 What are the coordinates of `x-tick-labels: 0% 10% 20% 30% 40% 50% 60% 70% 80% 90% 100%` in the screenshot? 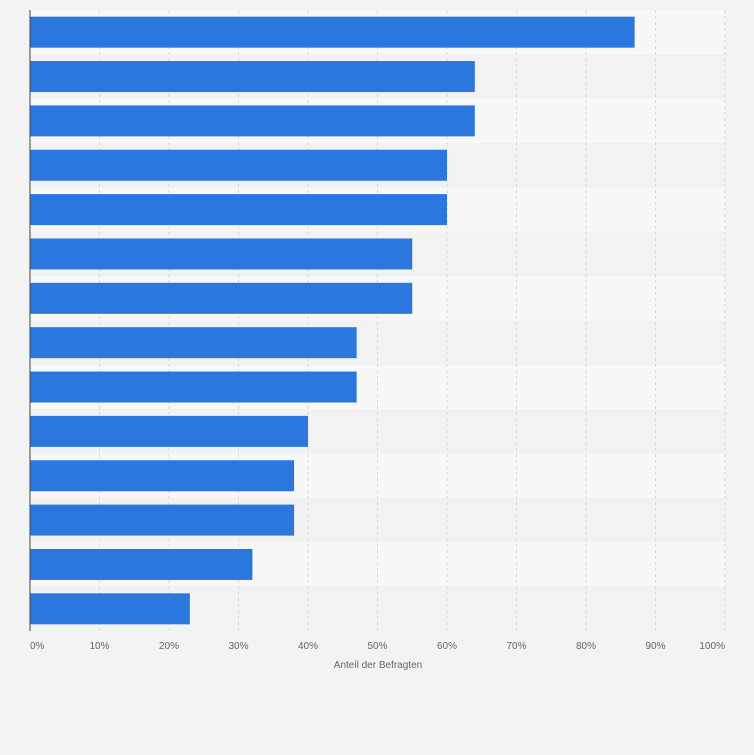 It's located at (377, 646).